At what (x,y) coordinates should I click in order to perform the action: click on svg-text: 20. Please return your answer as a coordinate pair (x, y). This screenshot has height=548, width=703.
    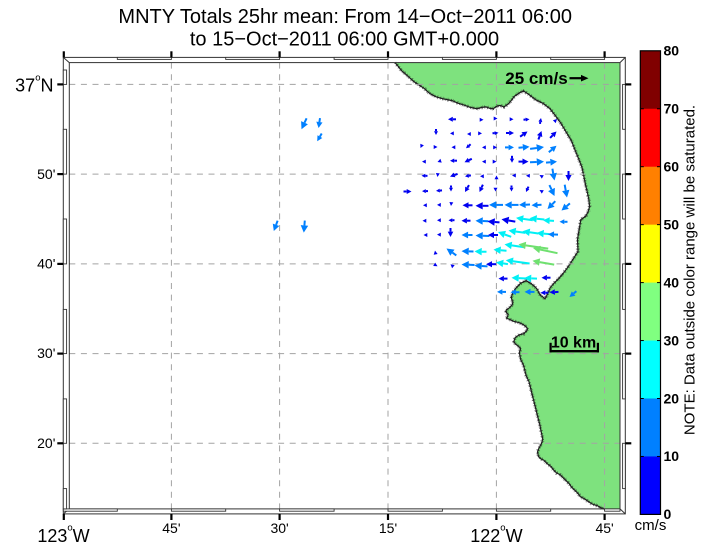
    Looking at the image, I should click on (672, 398).